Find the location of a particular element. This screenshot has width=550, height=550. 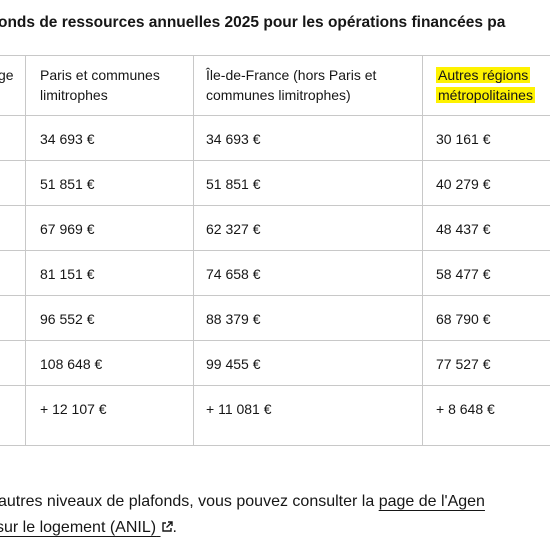

header-text: ge is located at coordinates (7, 75).